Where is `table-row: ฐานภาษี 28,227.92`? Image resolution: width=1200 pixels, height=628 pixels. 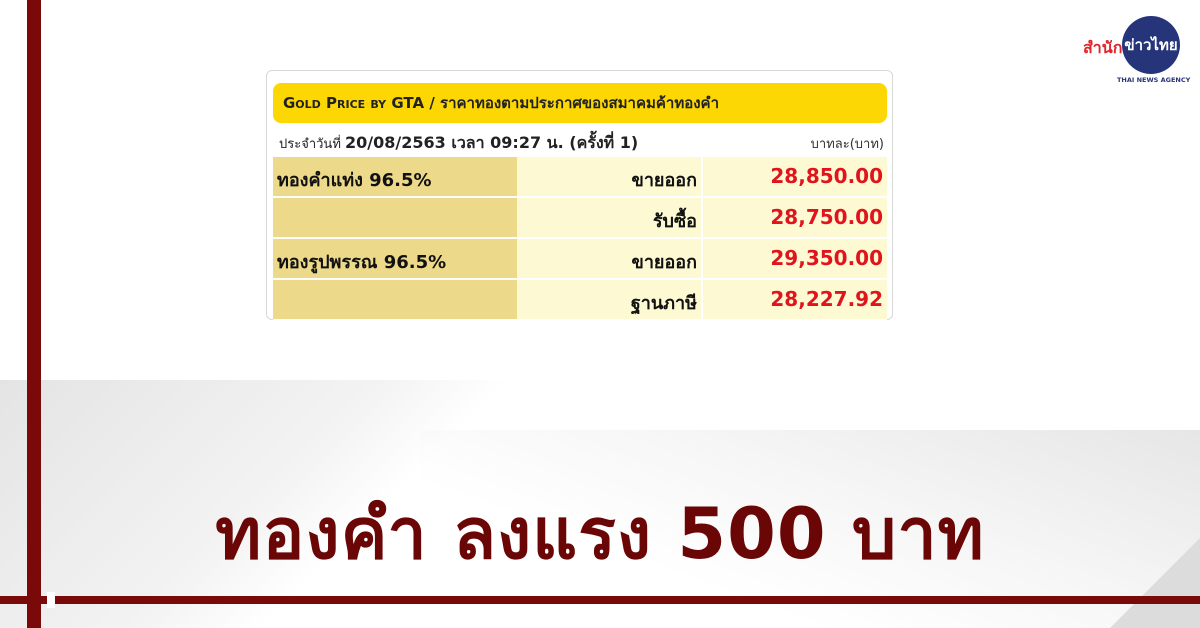
table-row: ฐานภาษี 28,227.92 is located at coordinates (580, 300).